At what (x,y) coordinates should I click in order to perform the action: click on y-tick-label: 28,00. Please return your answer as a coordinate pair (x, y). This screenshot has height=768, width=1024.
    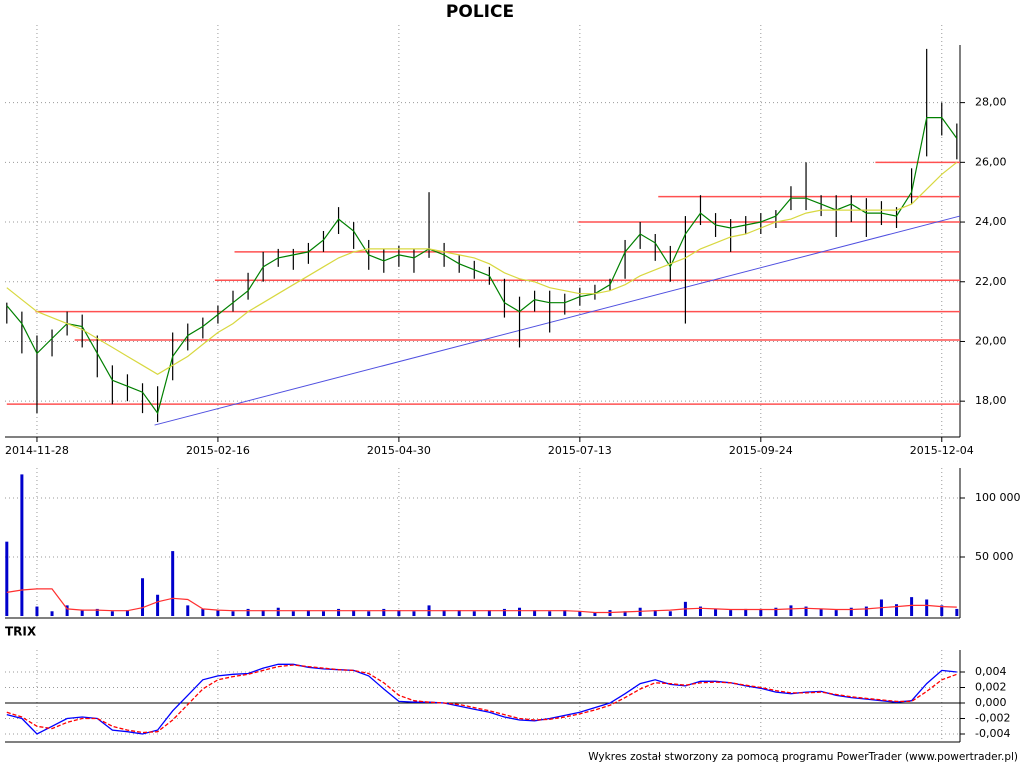
    Looking at the image, I should click on (991, 102).